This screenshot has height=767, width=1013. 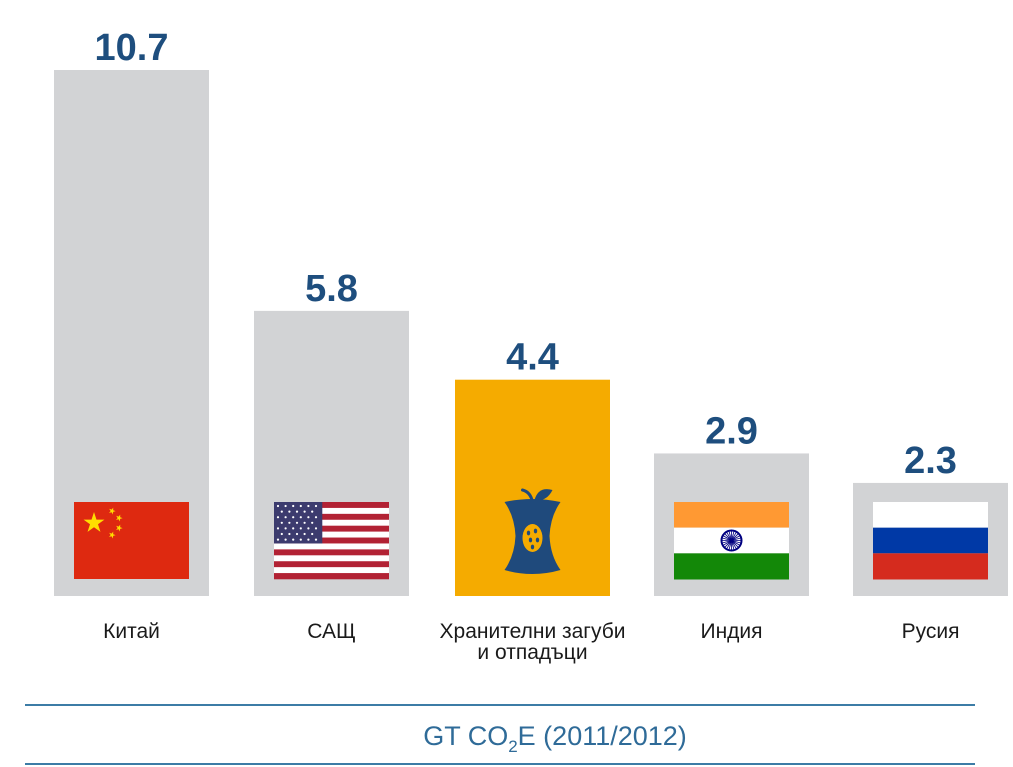 I want to click on value-label: 4.4, so click(x=532, y=358).